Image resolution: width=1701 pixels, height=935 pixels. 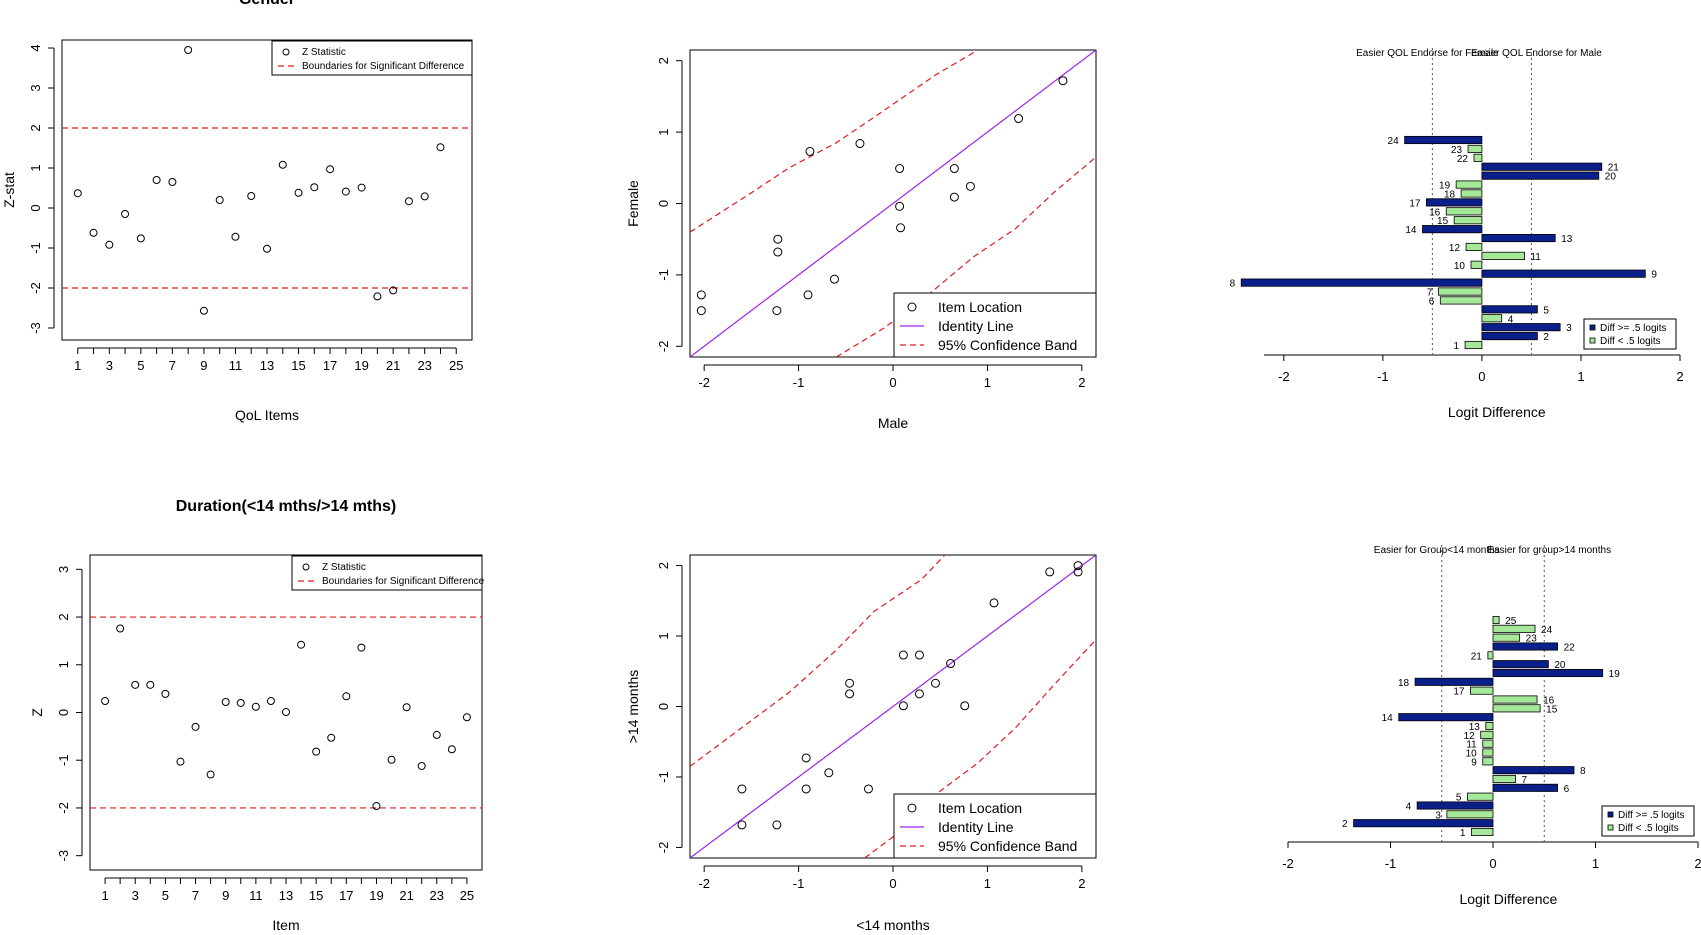 What do you see at coordinates (1411, 230) in the screenshot?
I see `p3-bar-label: 14` at bounding box center [1411, 230].